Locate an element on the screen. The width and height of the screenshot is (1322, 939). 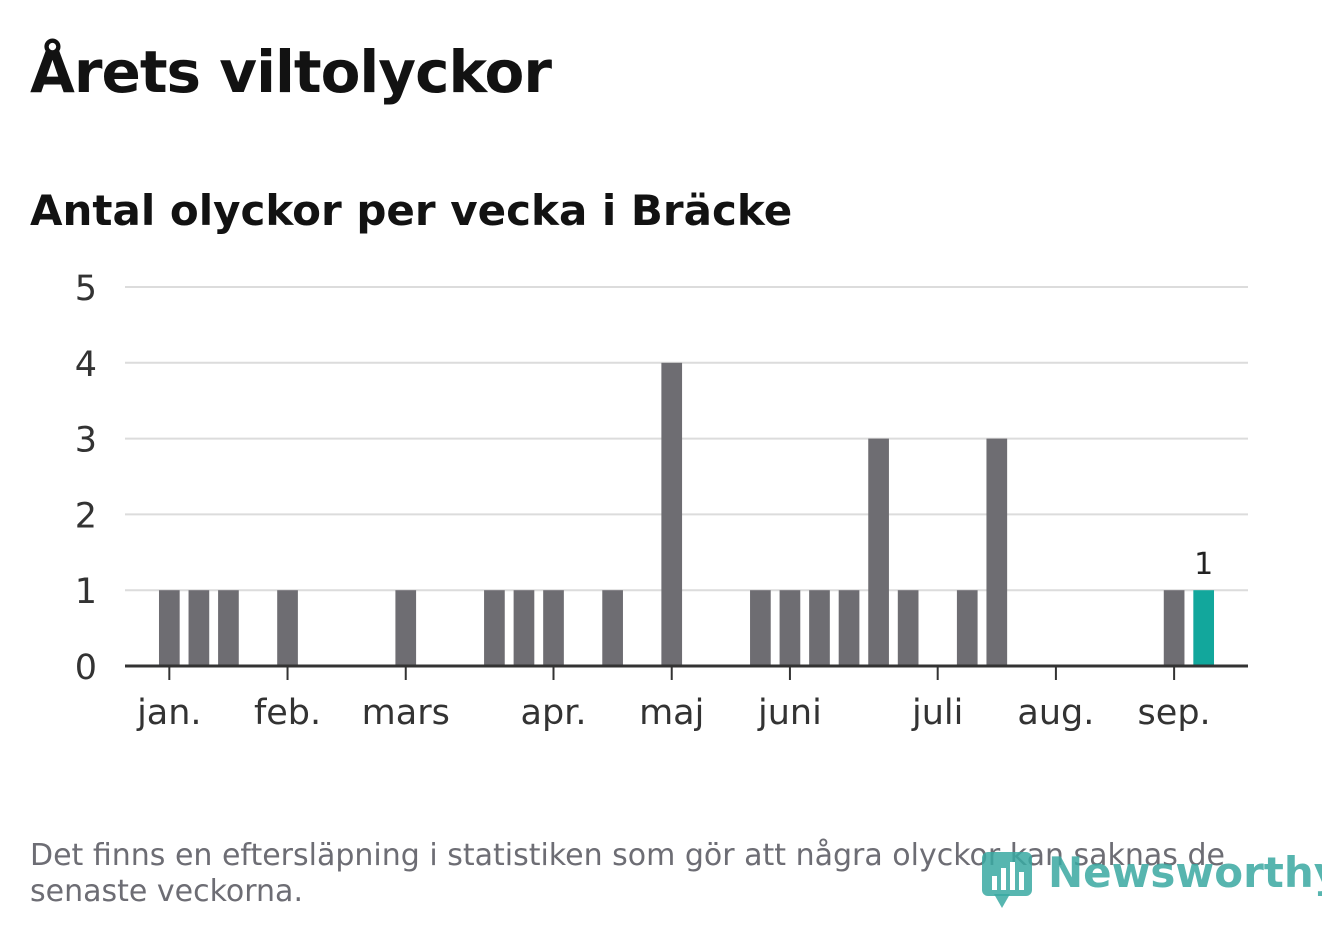
newsworthy-logo: Newsworthy is located at coordinates (1151, 881).